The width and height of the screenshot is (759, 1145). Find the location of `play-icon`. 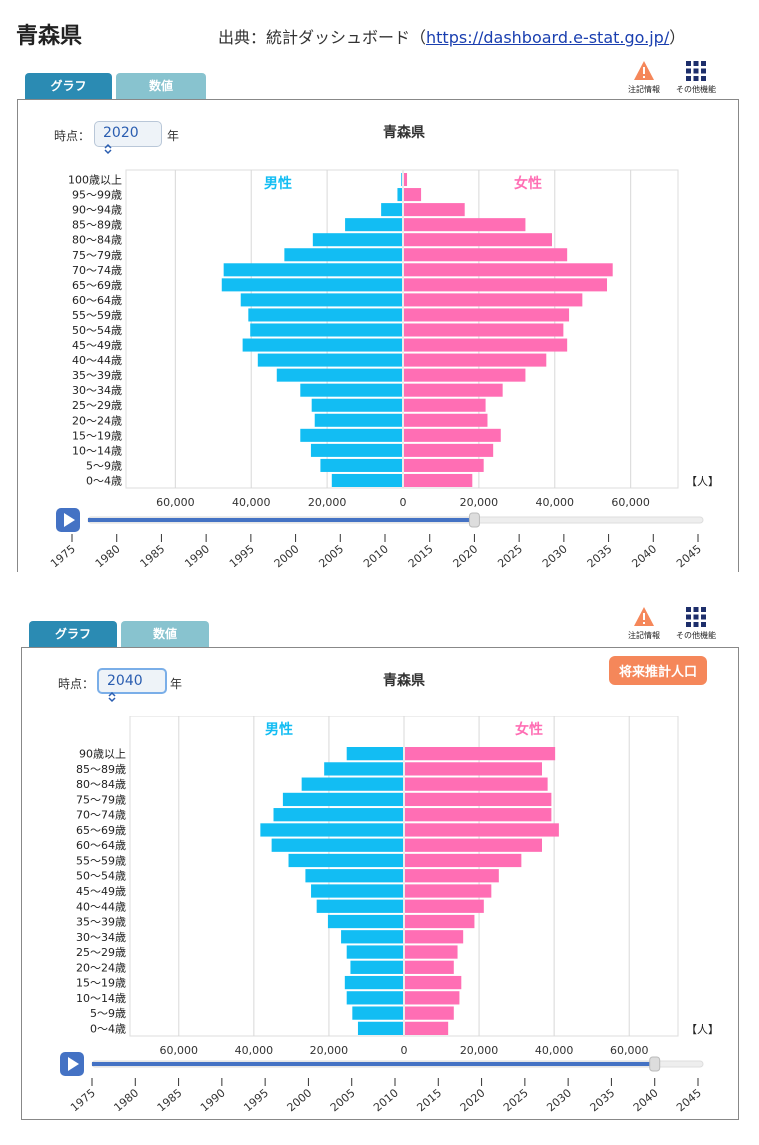

play-icon is located at coordinates (73, 1064).